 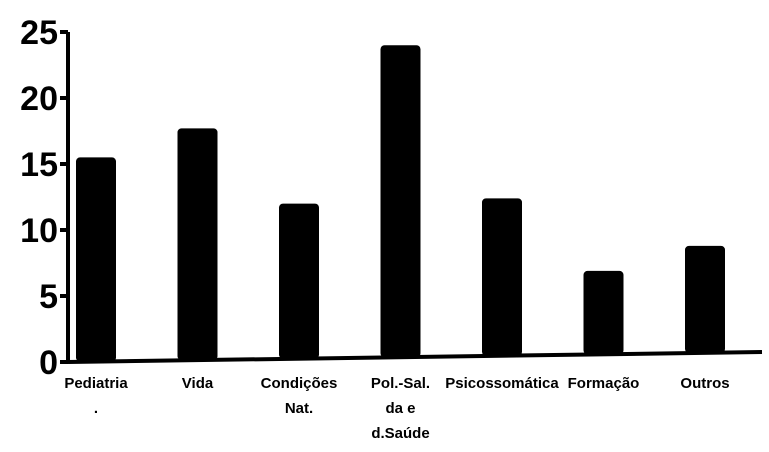 I want to click on x-tick-label: Pediatria, so click(x=96, y=383).